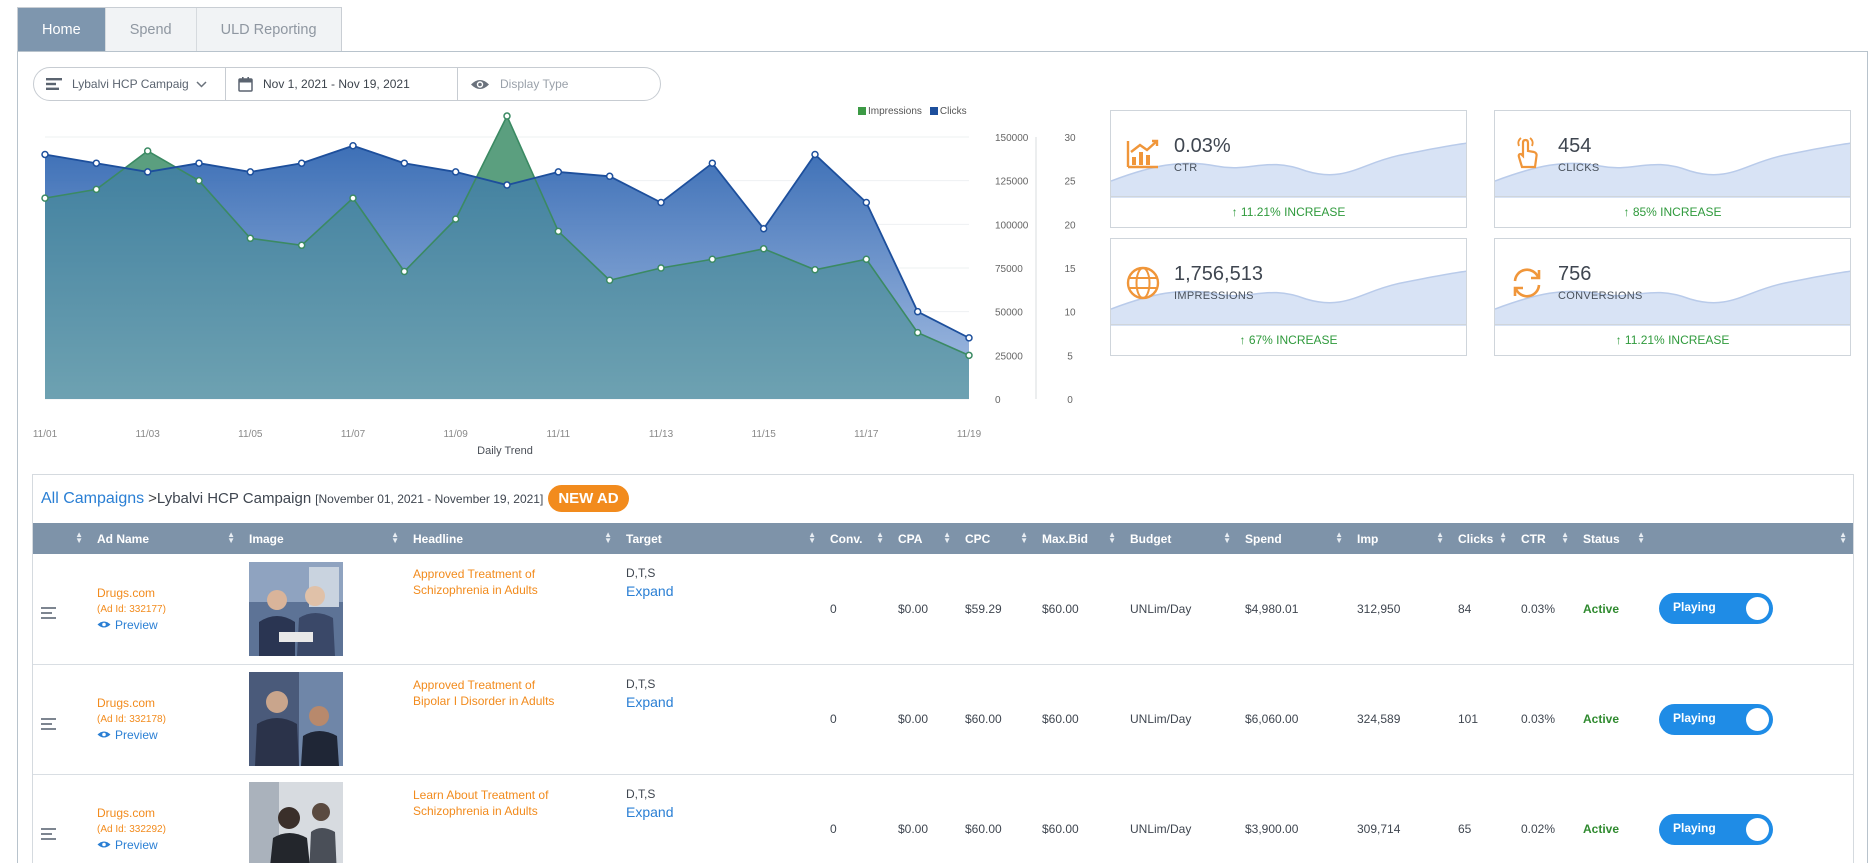 Image resolution: width=1875 pixels, height=863 pixels. Describe the element at coordinates (62, 30) in the screenshot. I see `tab-home: Home` at that location.